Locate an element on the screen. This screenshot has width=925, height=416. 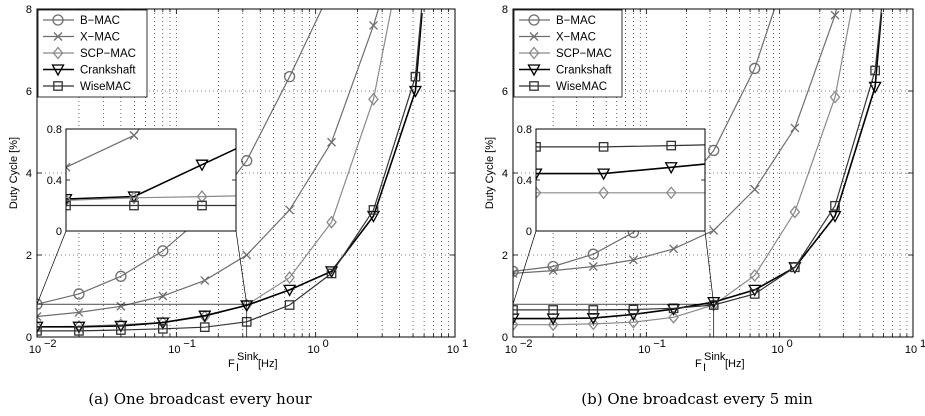
legend-label: SCP−MAC is located at coordinates (108, 54).